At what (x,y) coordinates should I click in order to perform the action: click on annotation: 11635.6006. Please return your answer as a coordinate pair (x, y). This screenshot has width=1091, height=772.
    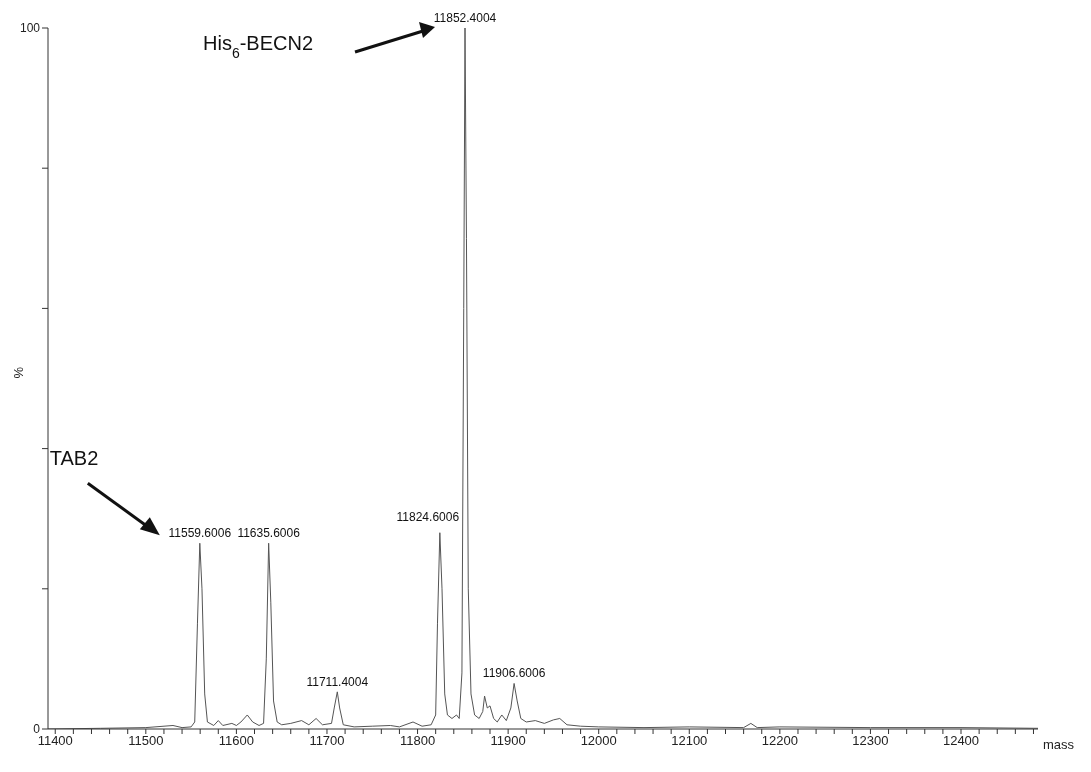
    Looking at the image, I should click on (269, 533).